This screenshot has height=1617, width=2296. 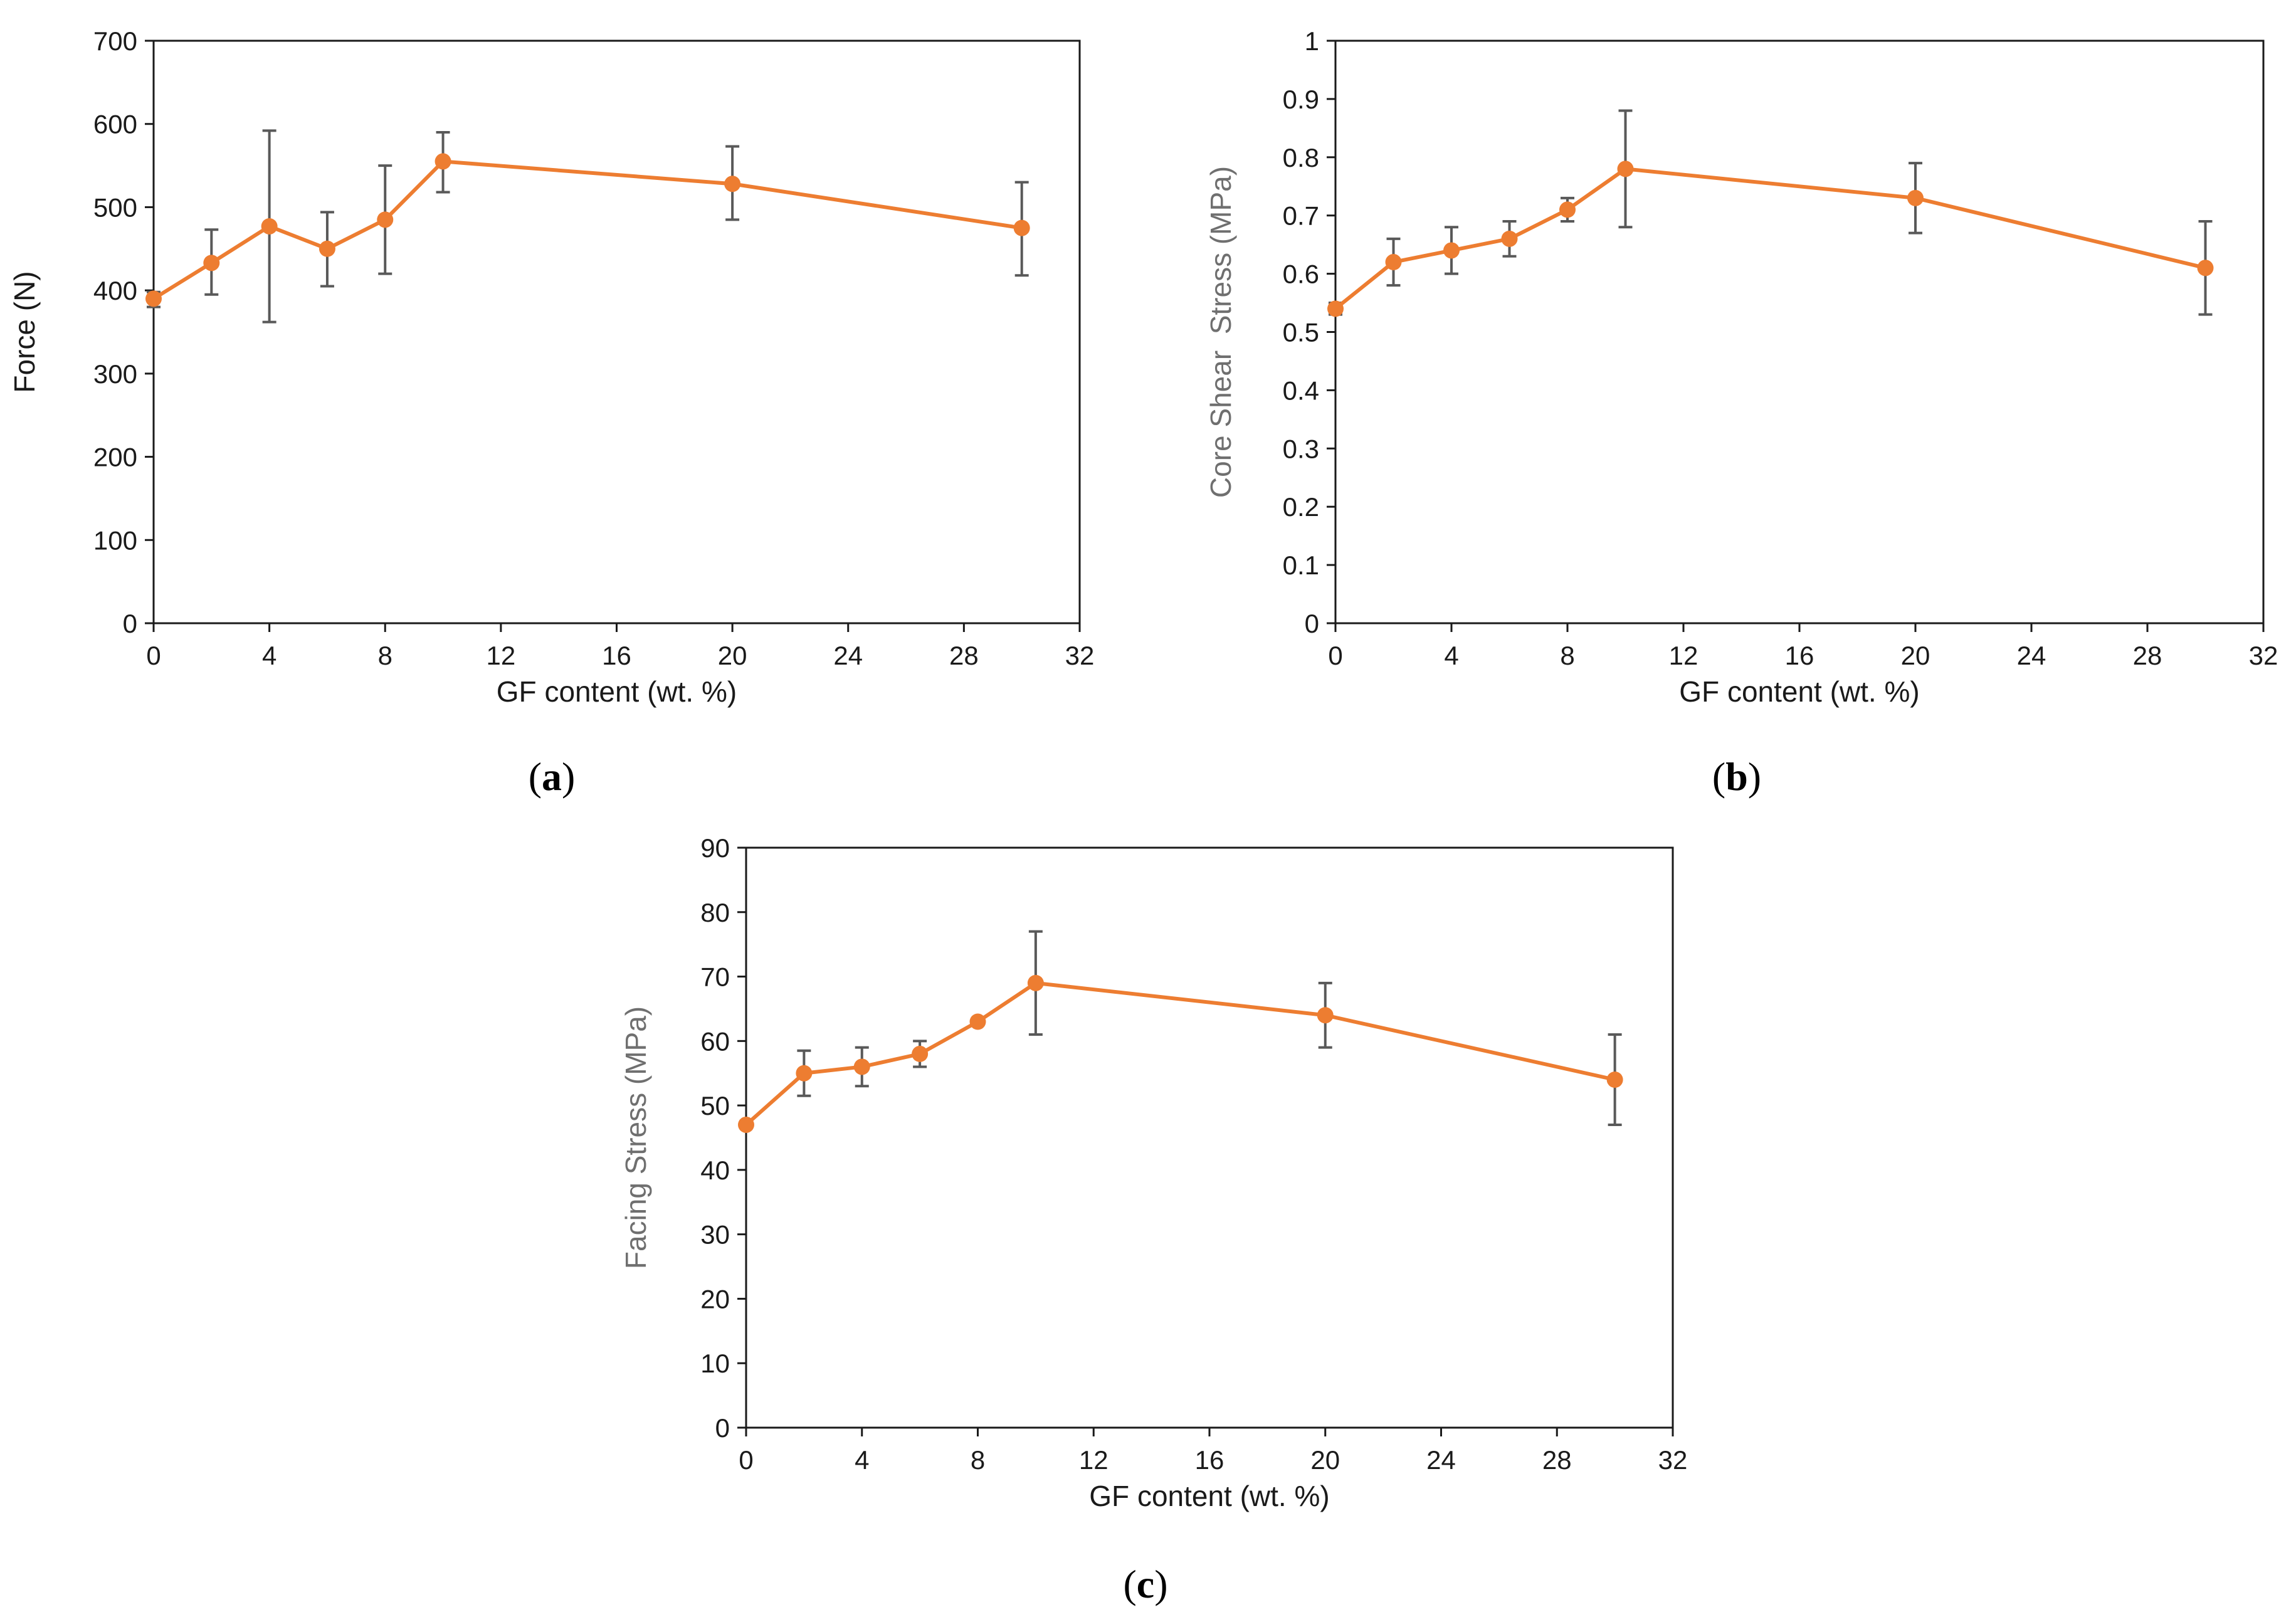 I want to click on y-tick-label: 0.8, so click(x=1301, y=157).